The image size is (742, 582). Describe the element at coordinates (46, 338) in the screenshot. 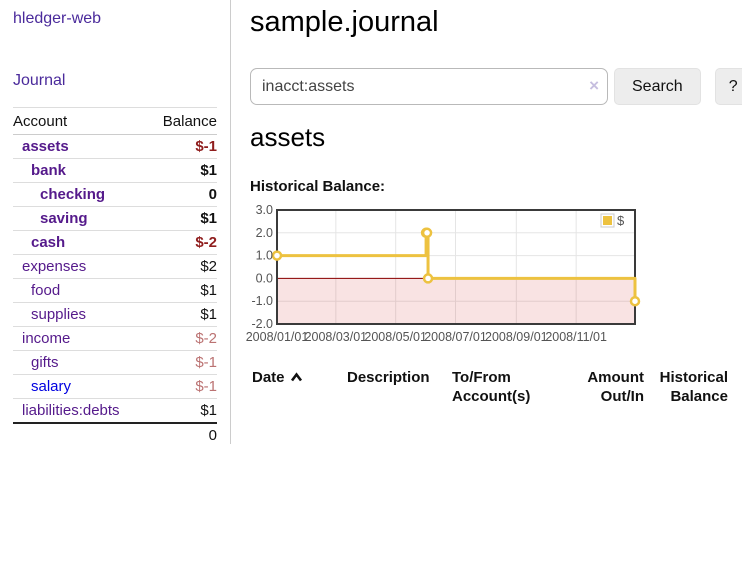

I see `account-link: income` at that location.